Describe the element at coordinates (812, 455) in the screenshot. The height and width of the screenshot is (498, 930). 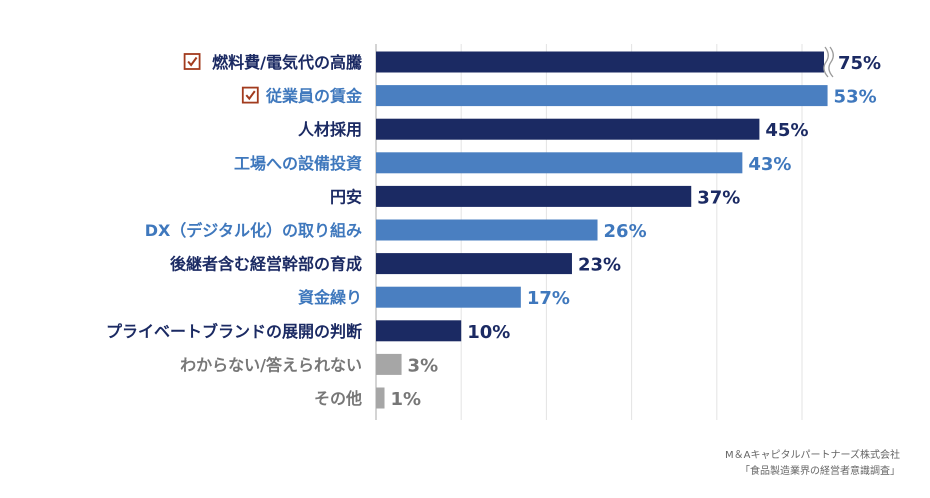
I see `source-company: M＆Aキャピタルパートナーズ株式会社` at that location.